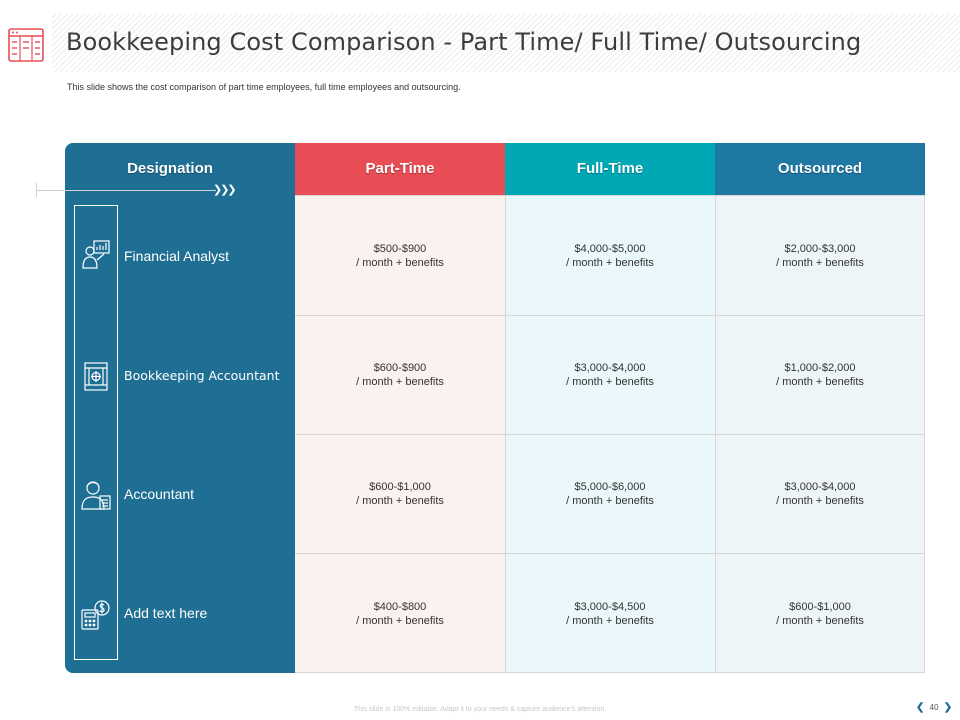  I want to click on designation-label: Accountant, so click(159, 494).